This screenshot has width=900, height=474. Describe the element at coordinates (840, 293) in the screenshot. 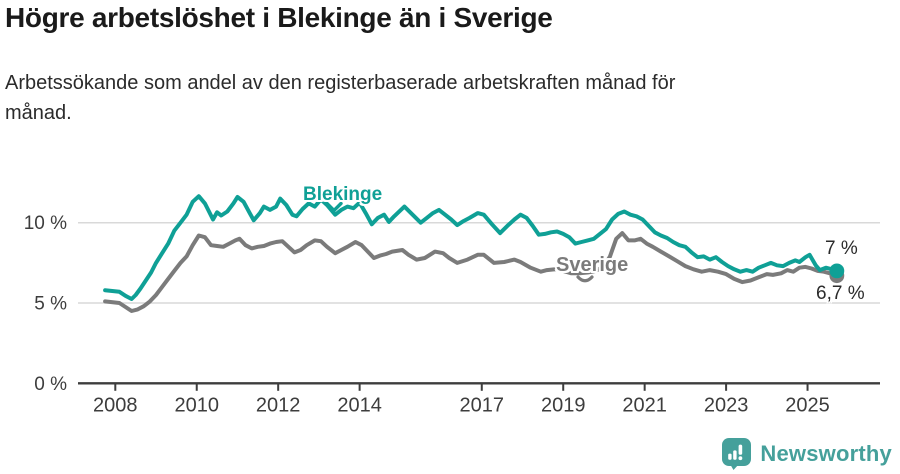

I see `end-value-label-sverige: 6,7 %` at that location.